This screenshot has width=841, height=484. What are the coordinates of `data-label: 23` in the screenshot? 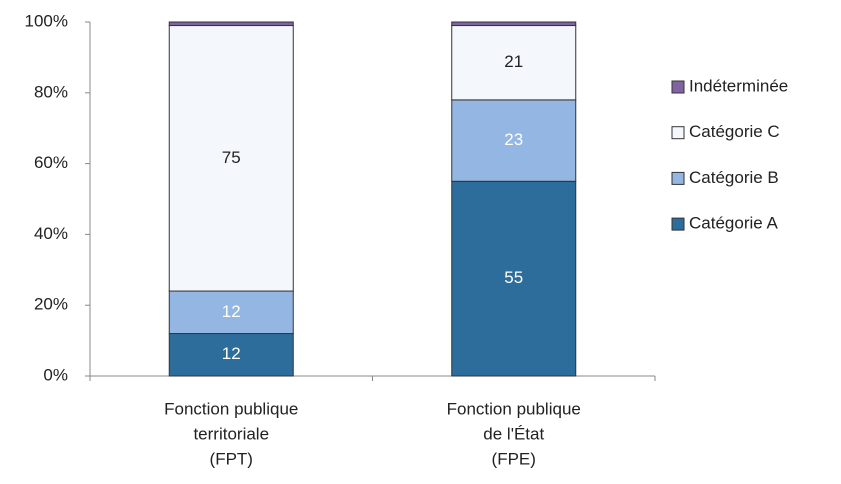 It's located at (513, 139).